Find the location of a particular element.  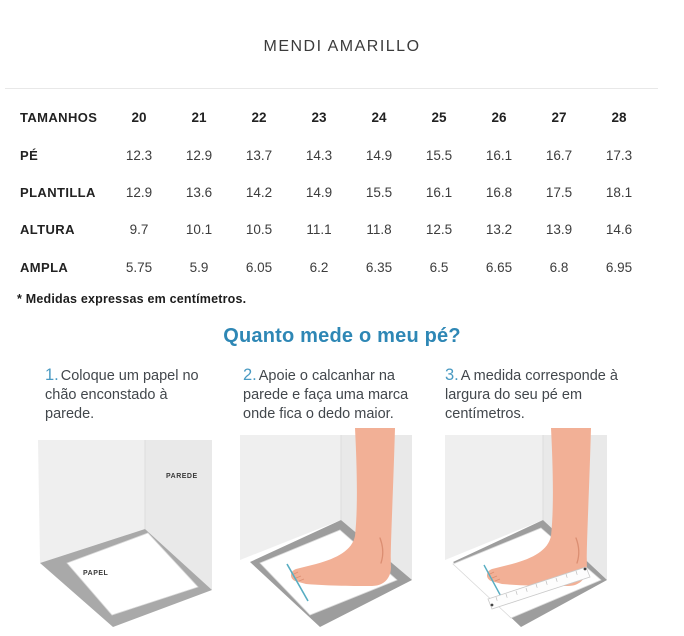

size-column-header: 22 is located at coordinates (259, 118).